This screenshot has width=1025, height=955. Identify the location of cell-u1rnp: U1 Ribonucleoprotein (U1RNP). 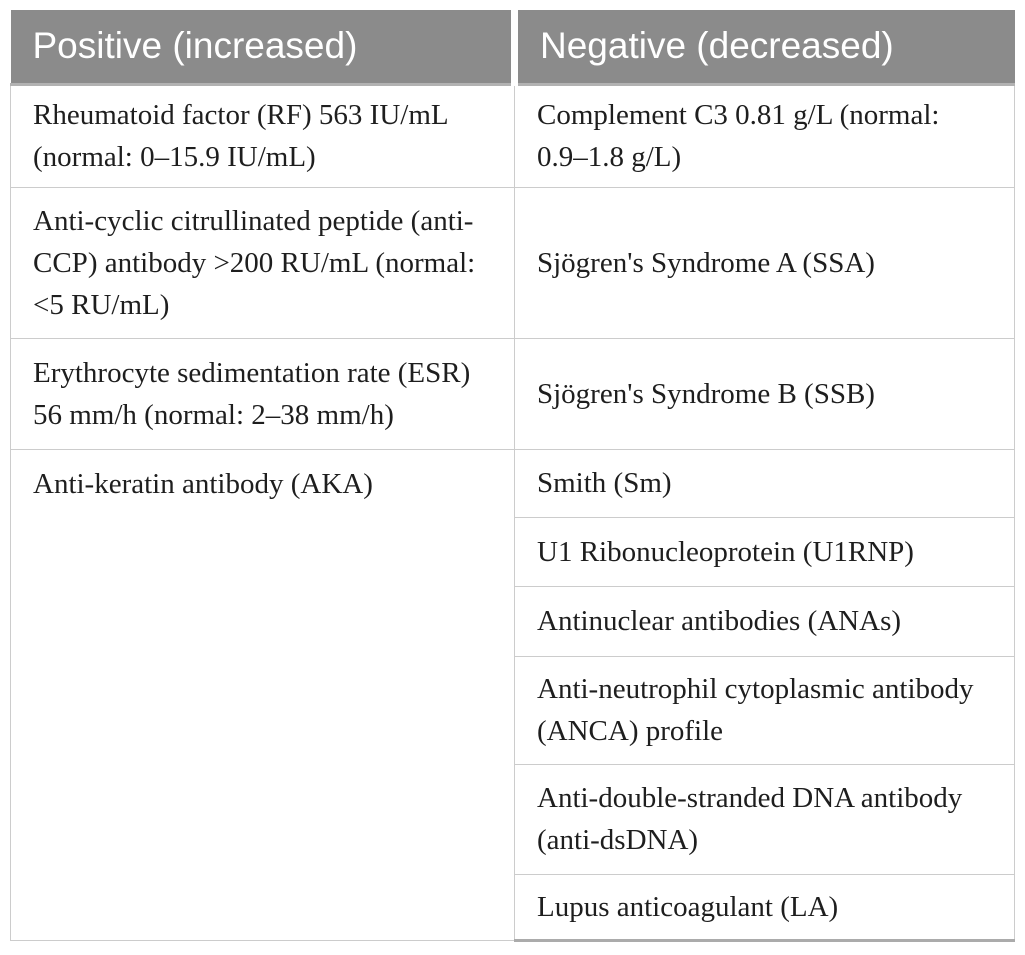
(764, 551).